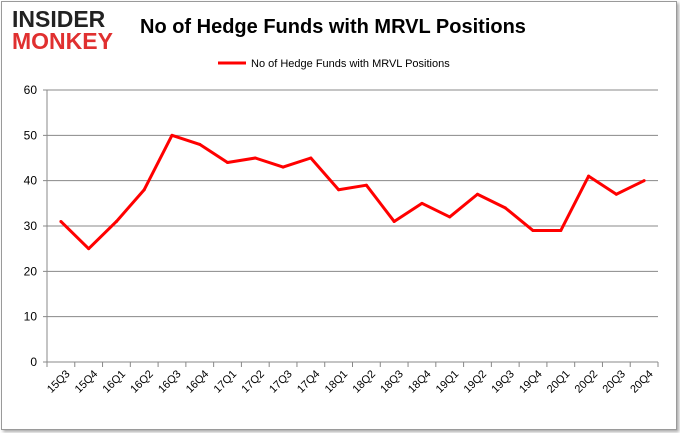 The height and width of the screenshot is (433, 680). I want to click on x-tick-label: 16Q2, so click(142, 382).